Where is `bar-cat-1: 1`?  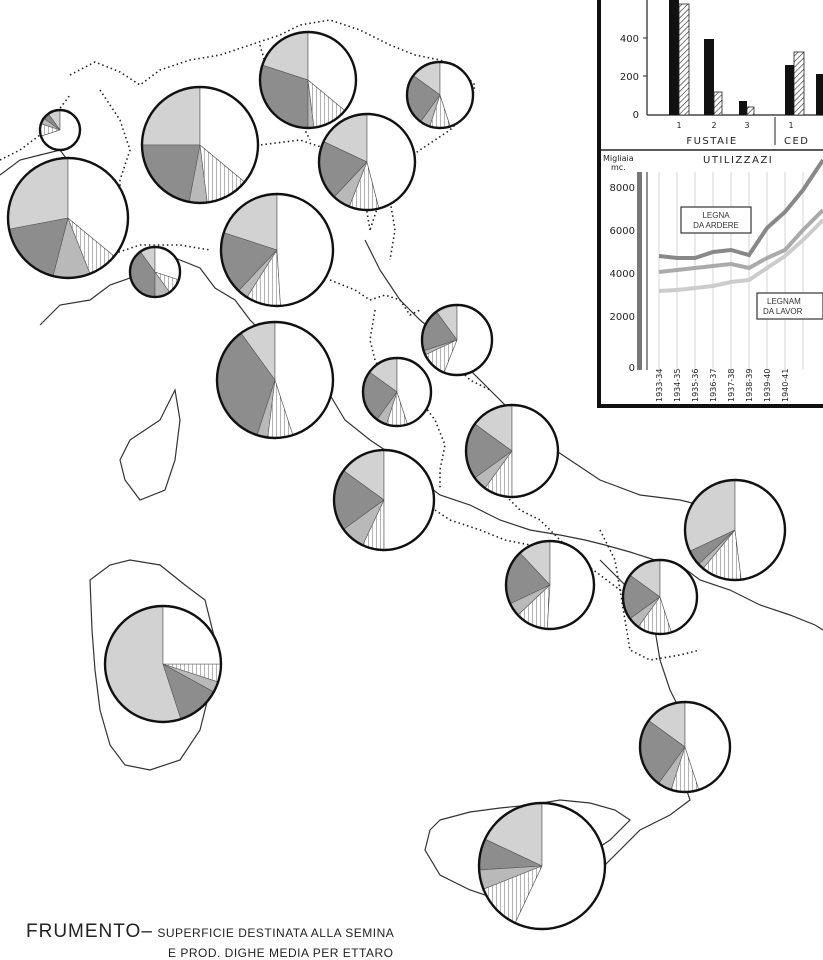
bar-cat-1: 1 is located at coordinates (678, 125).